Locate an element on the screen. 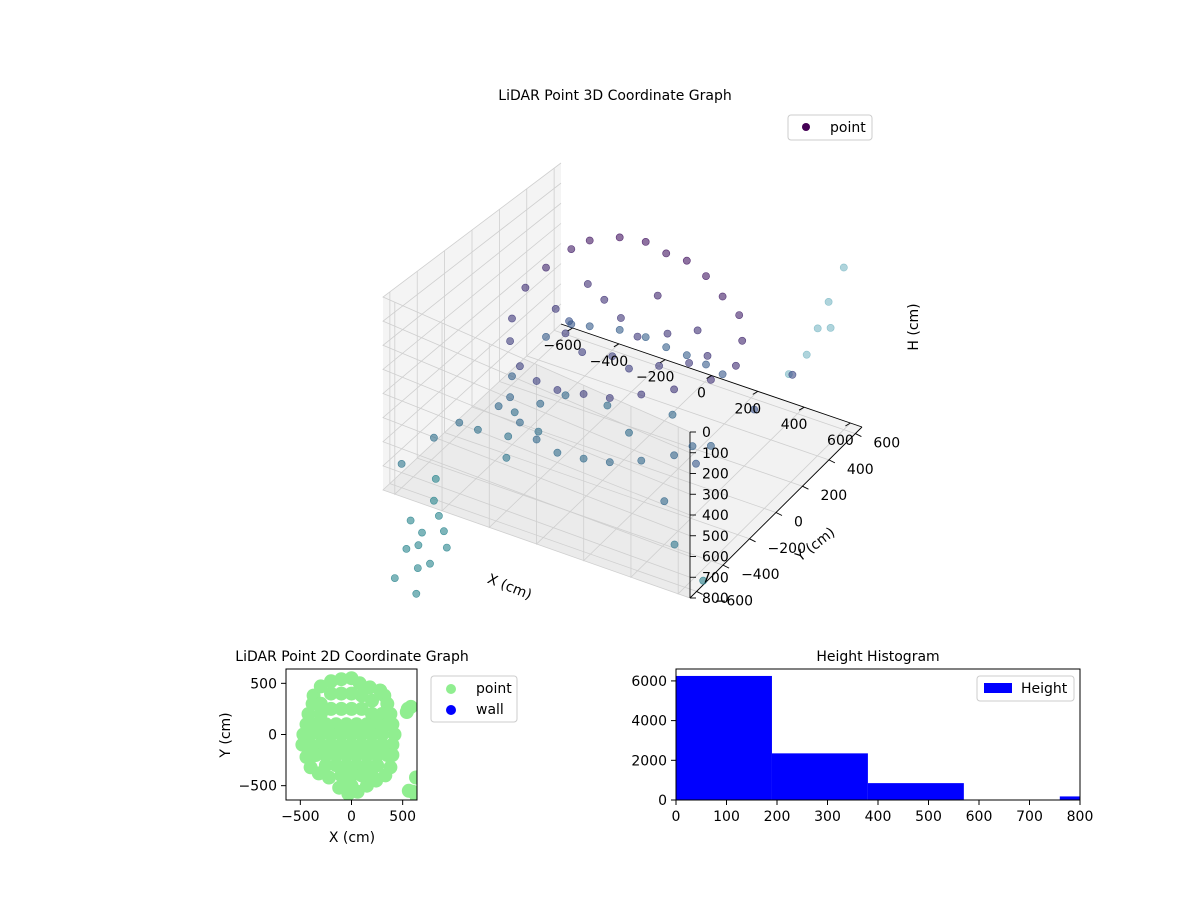 The height and width of the screenshot is (900, 1200). legend-frame is located at coordinates (830, 127).